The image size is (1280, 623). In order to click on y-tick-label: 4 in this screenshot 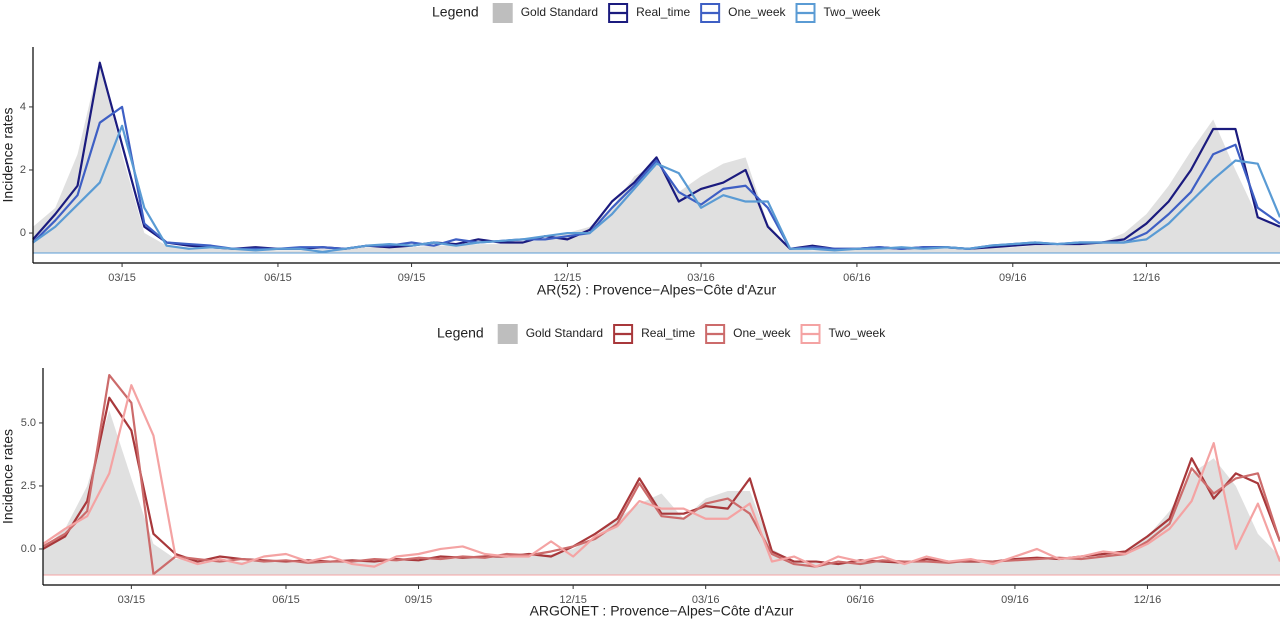, I will do `click(23, 107)`.